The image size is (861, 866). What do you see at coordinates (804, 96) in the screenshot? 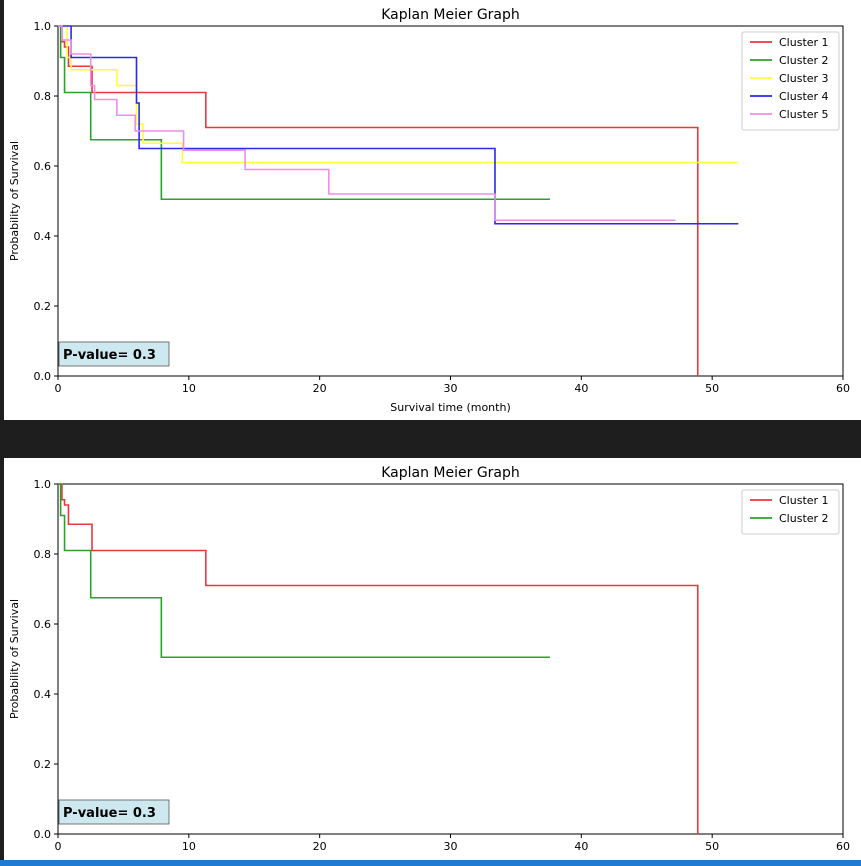
I see `legend-label: Cluster 4` at bounding box center [804, 96].